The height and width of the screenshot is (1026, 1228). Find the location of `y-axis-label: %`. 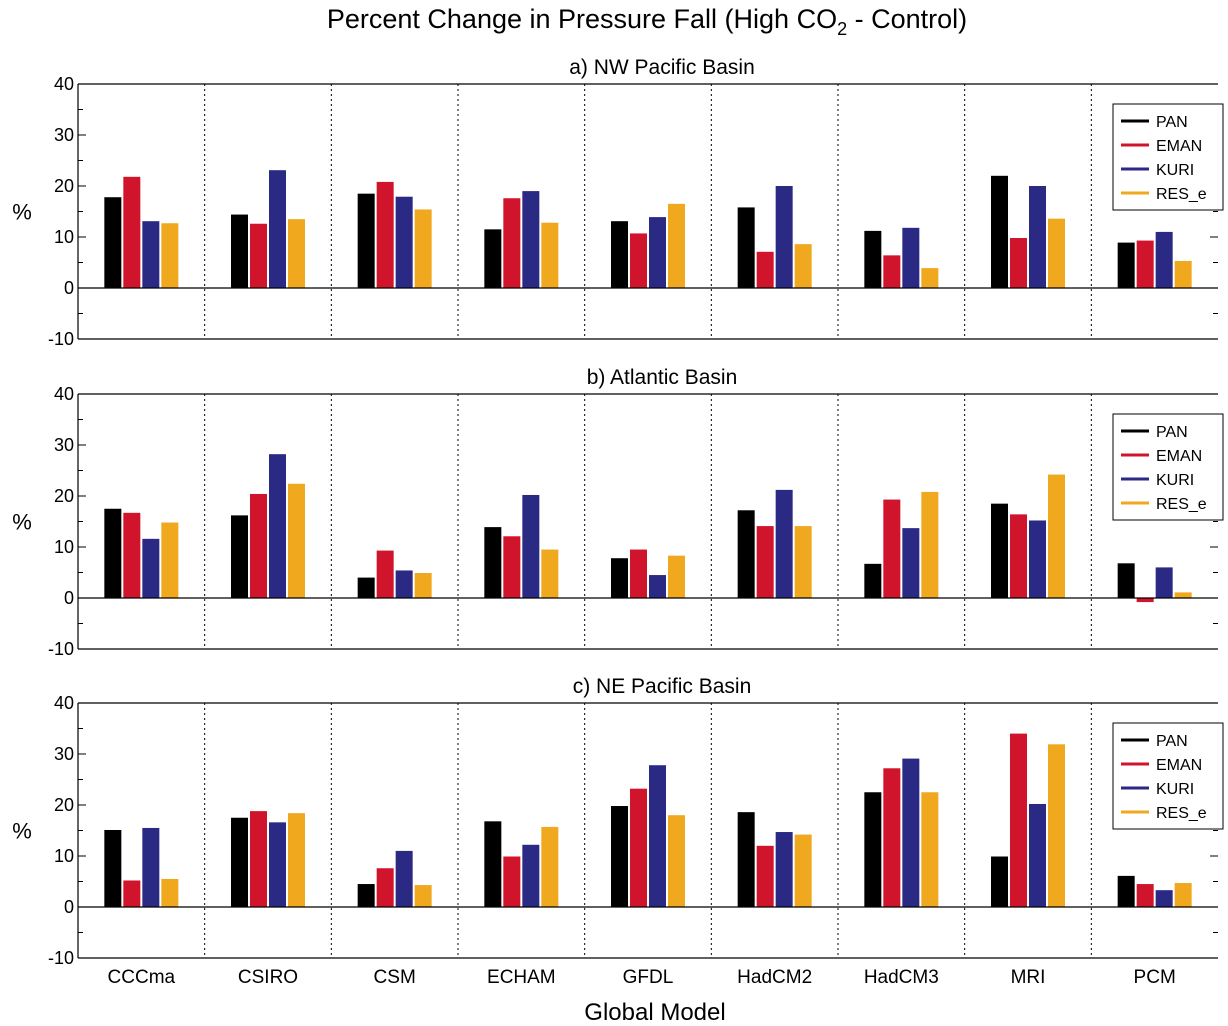

y-axis-label: % is located at coordinates (22, 831).